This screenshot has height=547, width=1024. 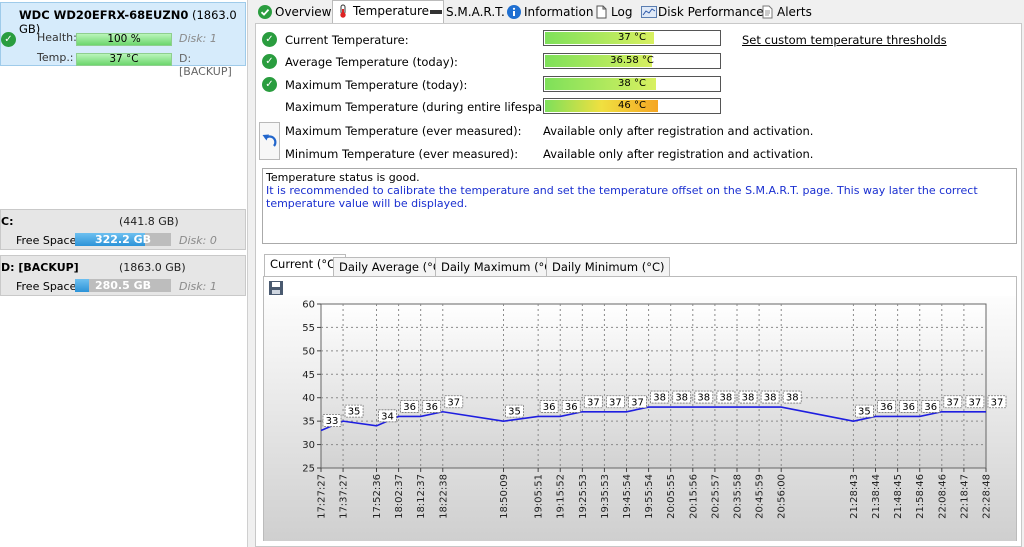 What do you see at coordinates (343, 177) in the screenshot?
I see `status-text: Temperature status is good.` at bounding box center [343, 177].